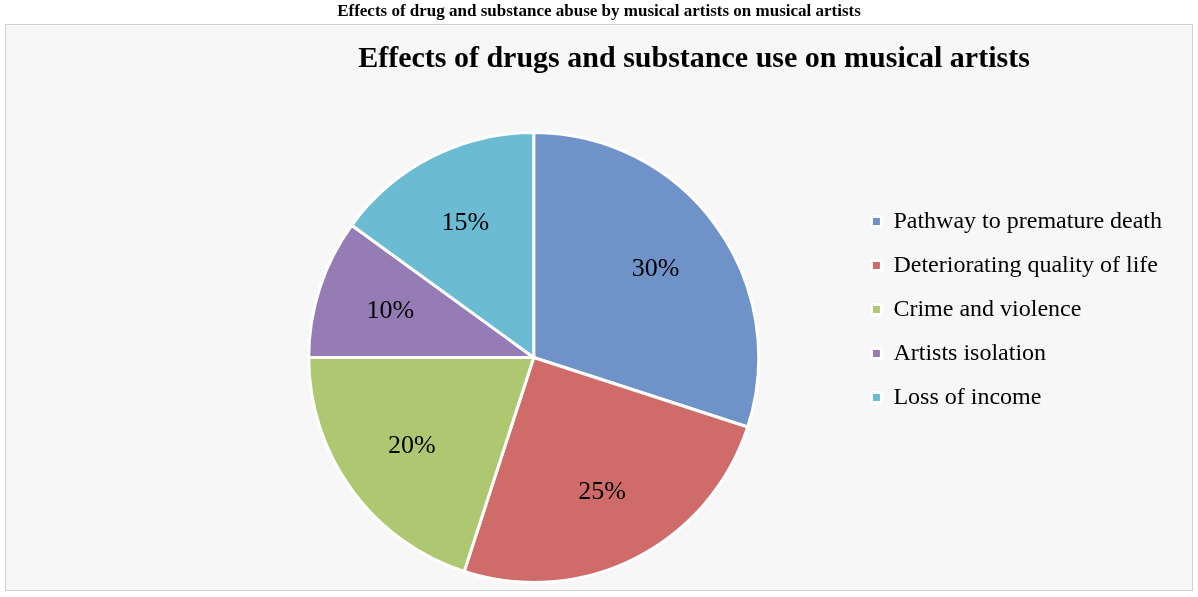 The image size is (1198, 597). I want to click on data-label: 10%, so click(390, 309).